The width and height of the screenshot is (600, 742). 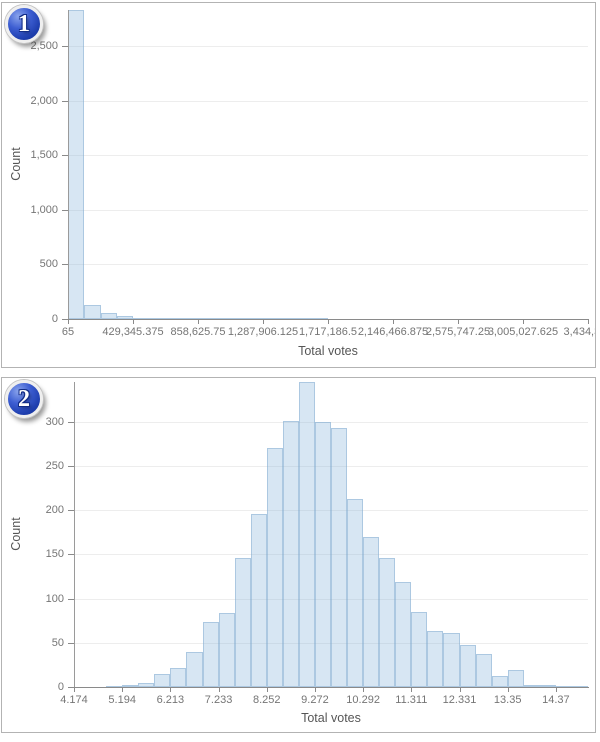 What do you see at coordinates (54, 421) in the screenshot?
I see `y-tick-label: 300` at bounding box center [54, 421].